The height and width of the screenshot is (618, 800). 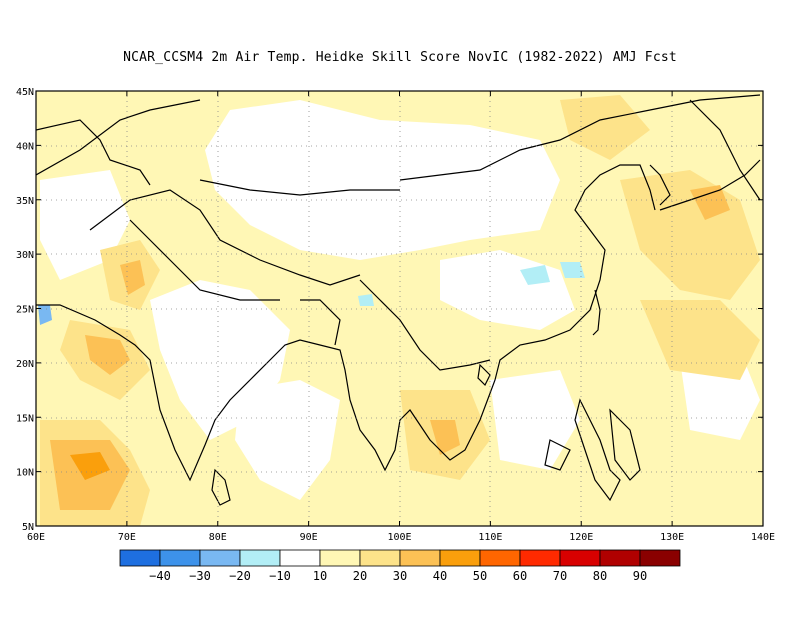 What do you see at coordinates (132, 277) in the screenshot?
I see `class-40-north-india` at bounding box center [132, 277].